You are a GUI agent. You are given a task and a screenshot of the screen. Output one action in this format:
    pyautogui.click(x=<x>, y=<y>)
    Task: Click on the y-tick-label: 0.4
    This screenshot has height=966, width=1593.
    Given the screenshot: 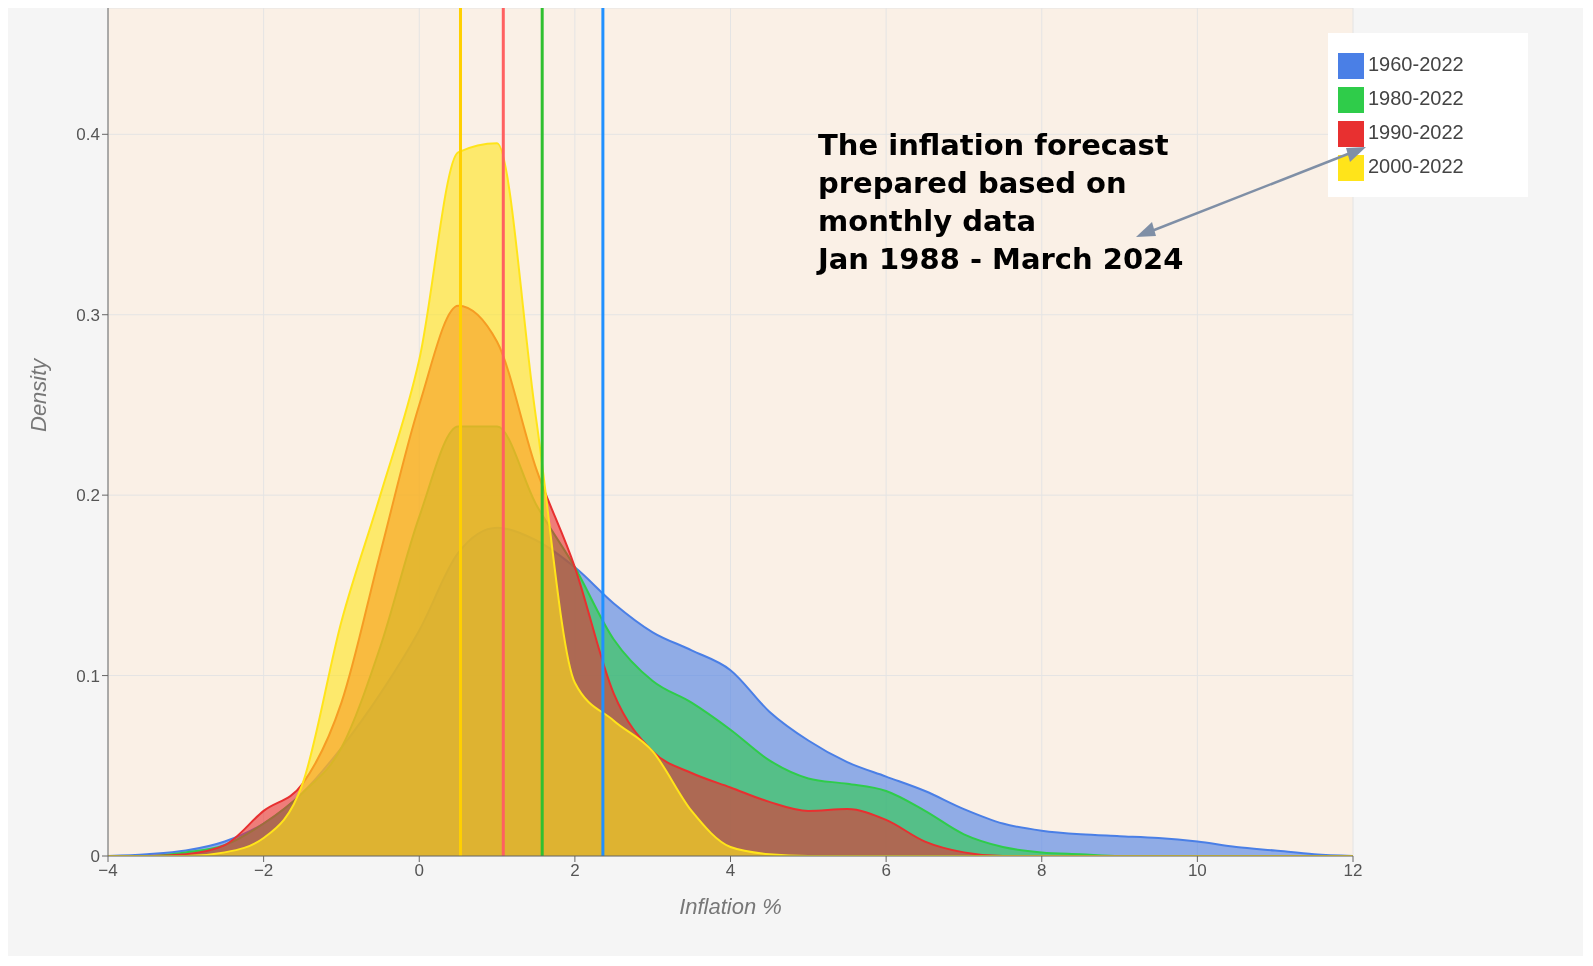 What is the action you would take?
    pyautogui.click(x=88, y=135)
    